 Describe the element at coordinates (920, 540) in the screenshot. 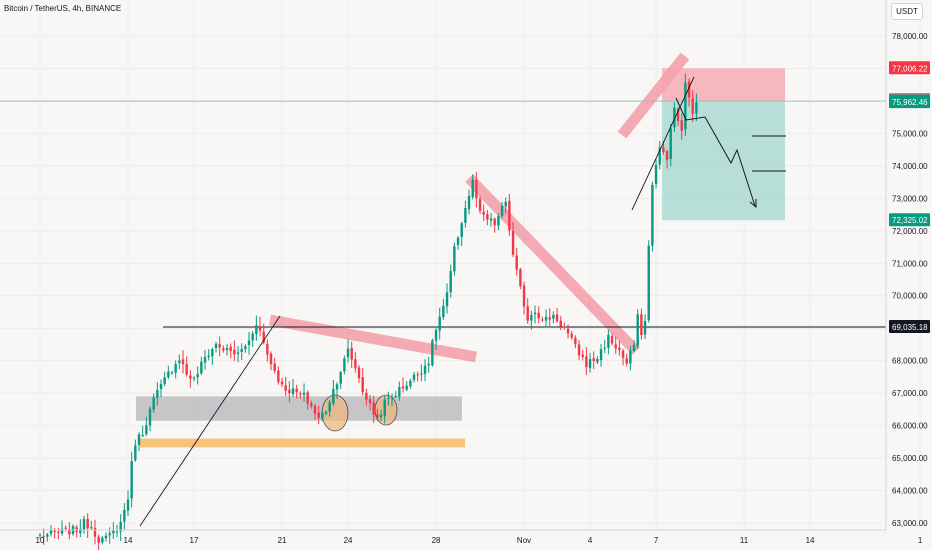

I see `x-tick-label: 1` at that location.